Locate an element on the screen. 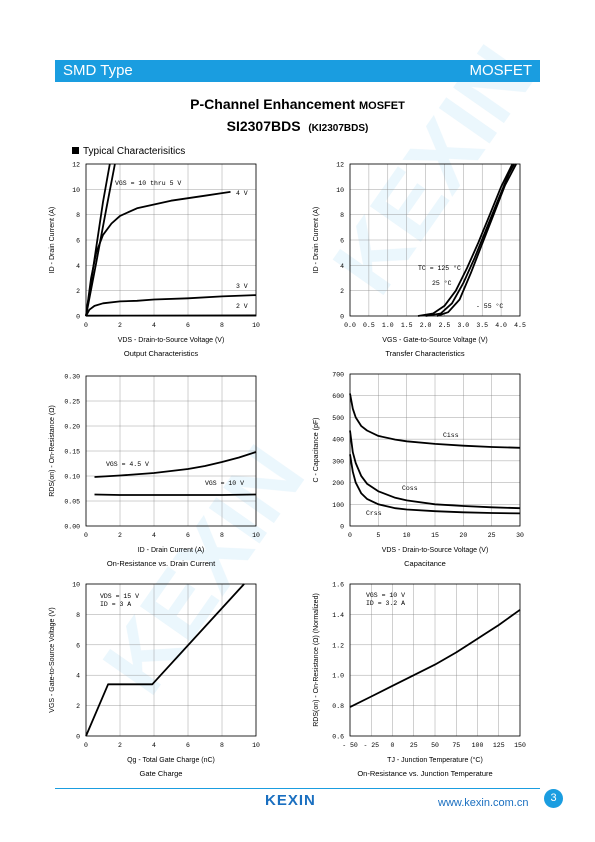 This screenshot has height=842, width=595. part-number: SI2307BDS is located at coordinates (263, 126).